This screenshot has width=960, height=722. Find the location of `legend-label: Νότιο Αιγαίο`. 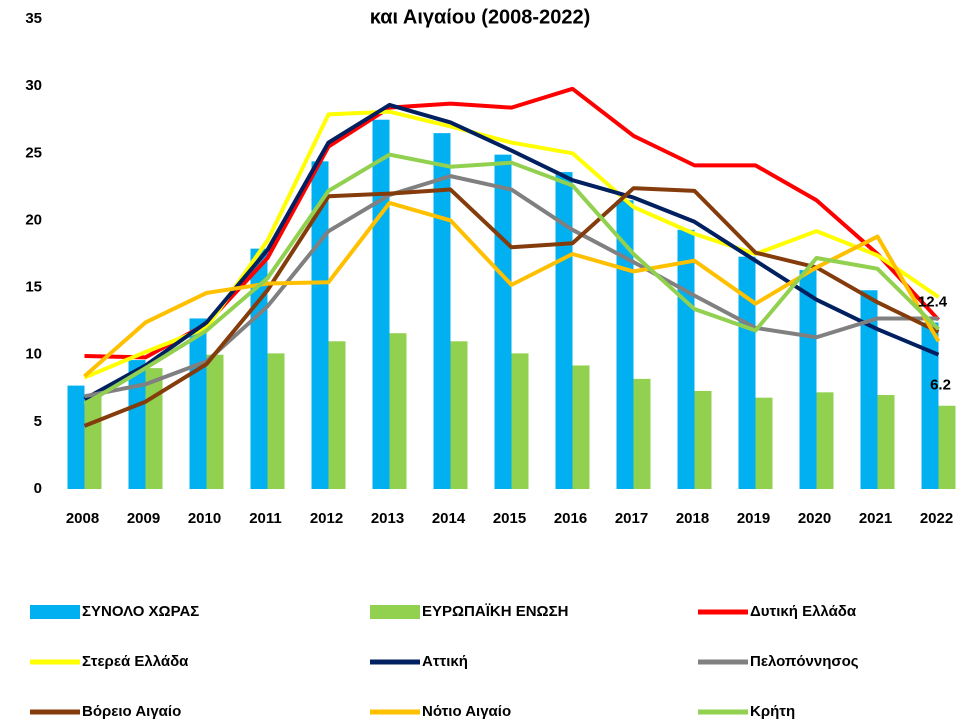

legend-label: Νότιο Αιγαίο is located at coordinates (466, 711).